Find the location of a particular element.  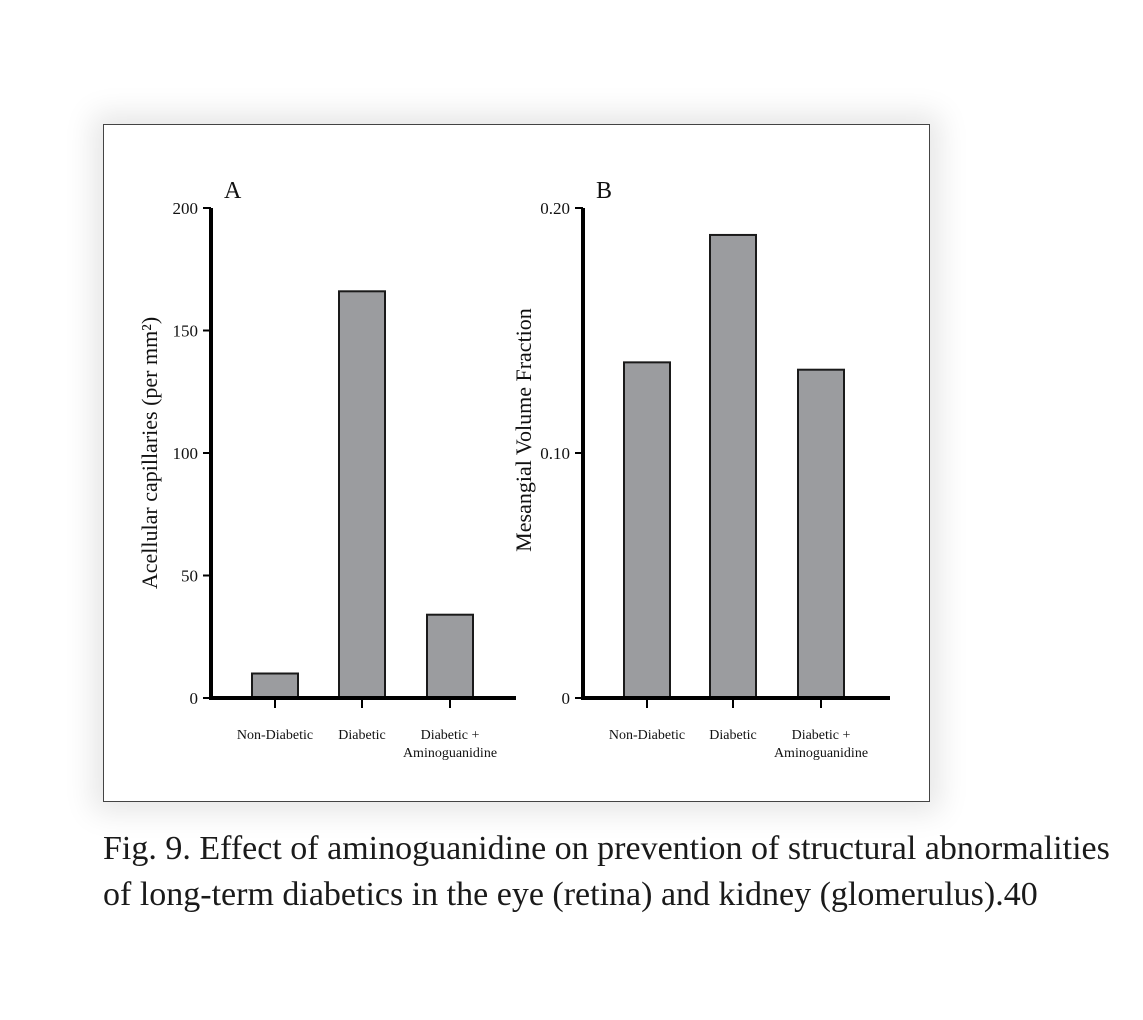

panel-b-x-tick-label: Non-Diabetic is located at coordinates (647, 735).